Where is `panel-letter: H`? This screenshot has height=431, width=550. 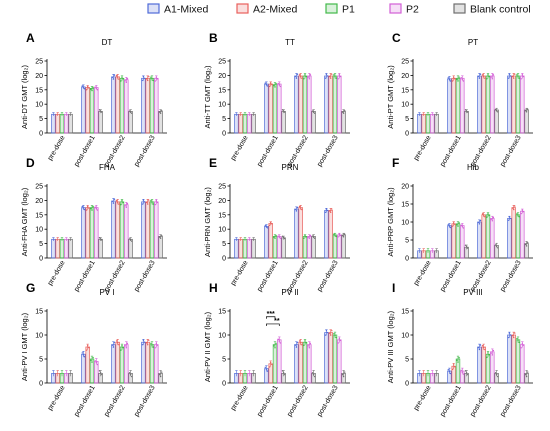
panel-letter: H is located at coordinates (213, 288).